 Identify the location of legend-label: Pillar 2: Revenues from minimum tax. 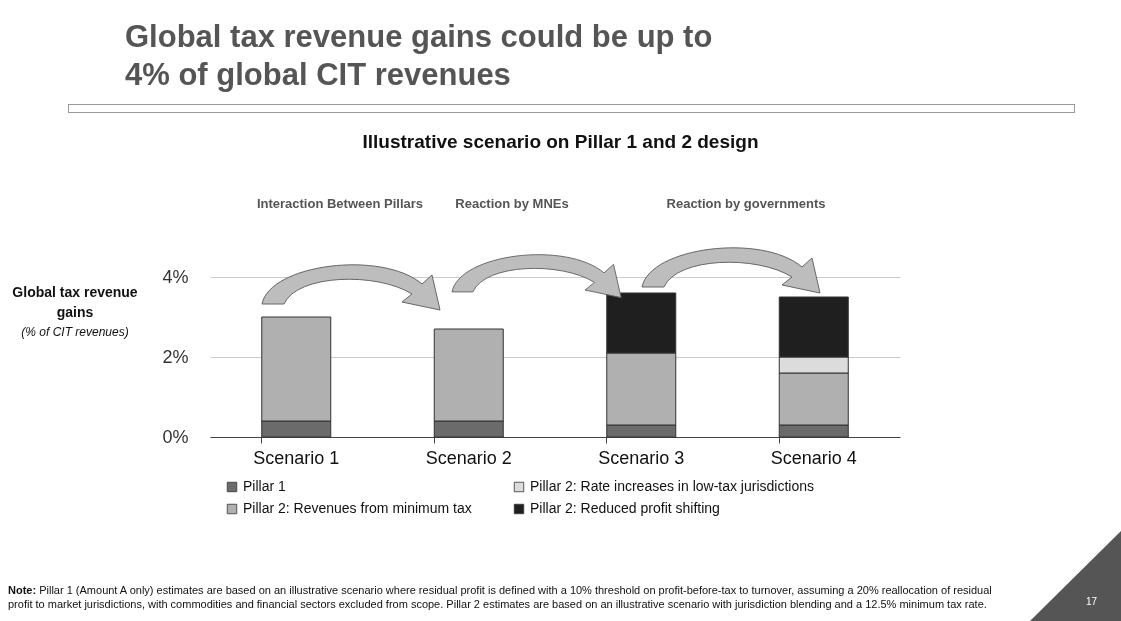
(357, 508).